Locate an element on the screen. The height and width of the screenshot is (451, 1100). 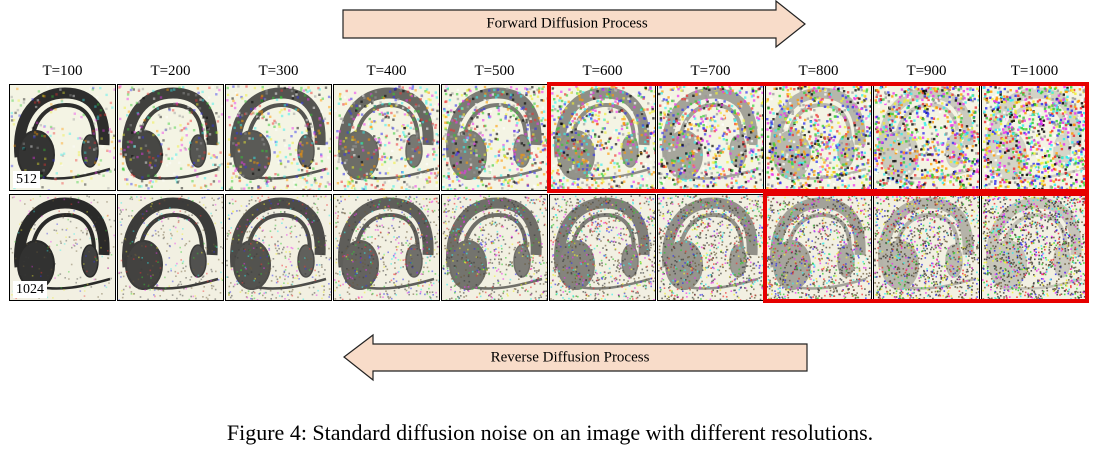
timestep-label: T=400 is located at coordinates (386, 71).